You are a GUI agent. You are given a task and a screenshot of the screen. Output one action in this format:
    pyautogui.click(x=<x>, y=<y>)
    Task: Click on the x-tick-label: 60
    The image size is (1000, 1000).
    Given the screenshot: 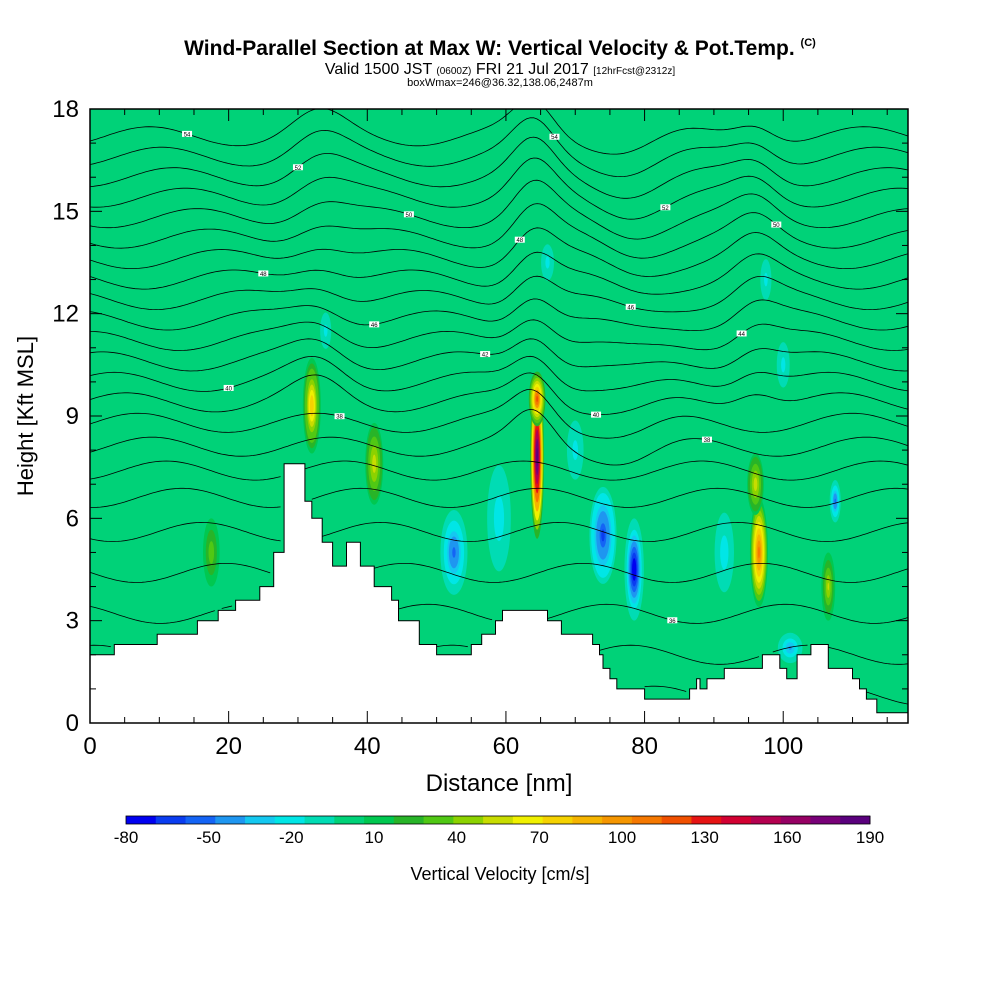 What is the action you would take?
    pyautogui.click(x=506, y=746)
    